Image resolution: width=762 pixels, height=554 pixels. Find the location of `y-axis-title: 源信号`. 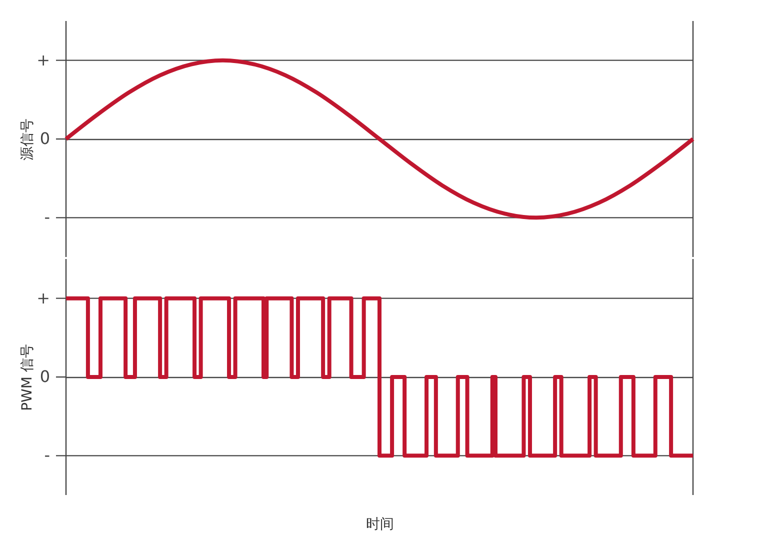

y-axis-title: 源信号 is located at coordinates (28, 139).